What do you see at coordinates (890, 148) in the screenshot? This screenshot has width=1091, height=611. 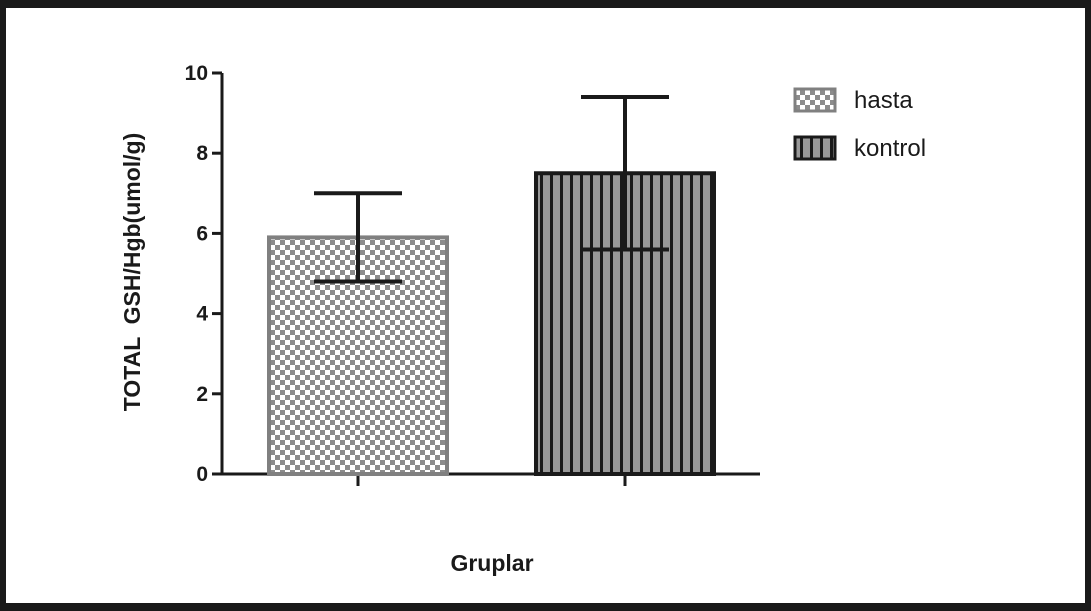 I see `legend-label-kontrol: kontrol` at bounding box center [890, 148].